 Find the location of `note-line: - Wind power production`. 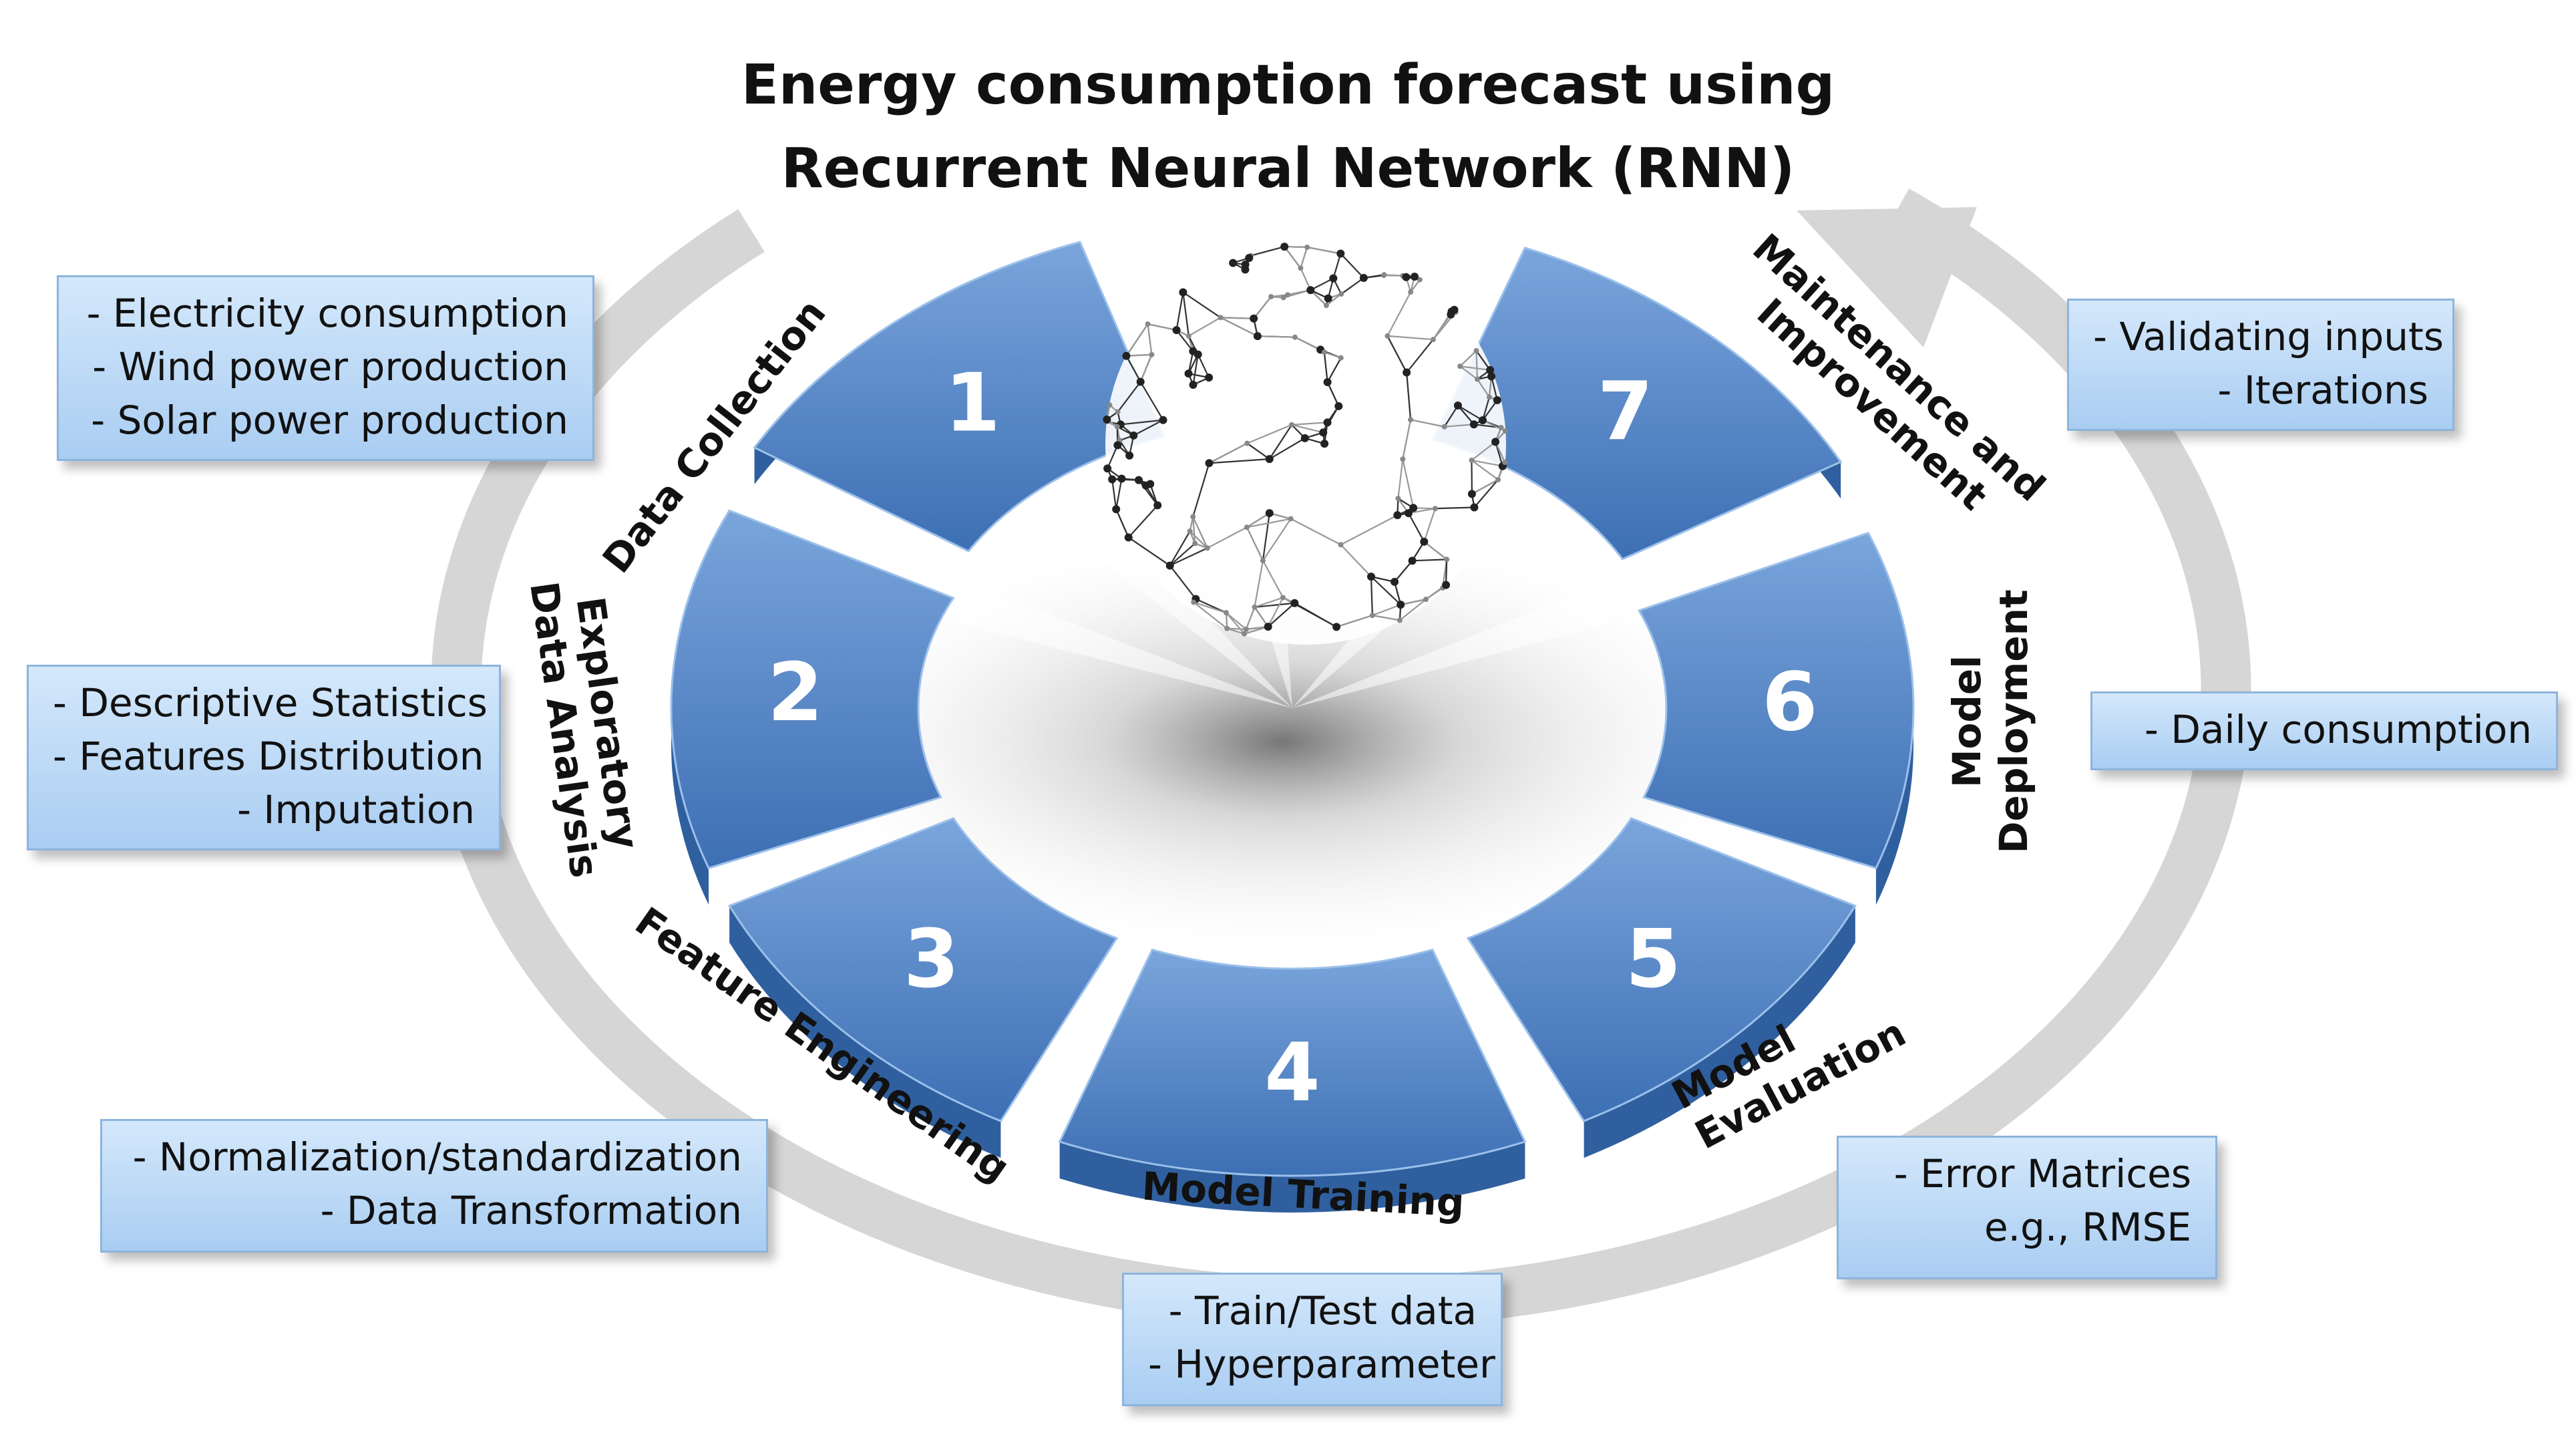

note-line: - Wind power production is located at coordinates (330, 367).